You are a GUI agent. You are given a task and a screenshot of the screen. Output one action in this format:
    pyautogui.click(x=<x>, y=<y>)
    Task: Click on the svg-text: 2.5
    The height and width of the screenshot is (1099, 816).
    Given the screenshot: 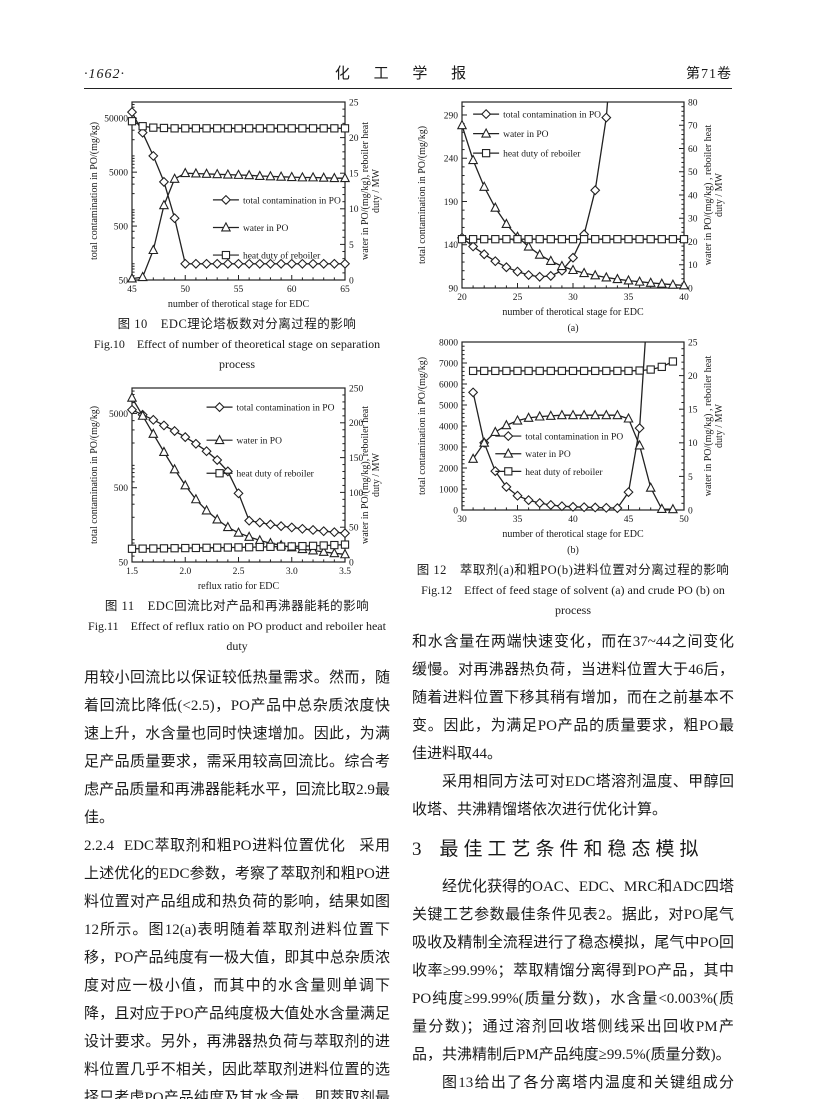 What is the action you would take?
    pyautogui.click(x=238, y=572)
    